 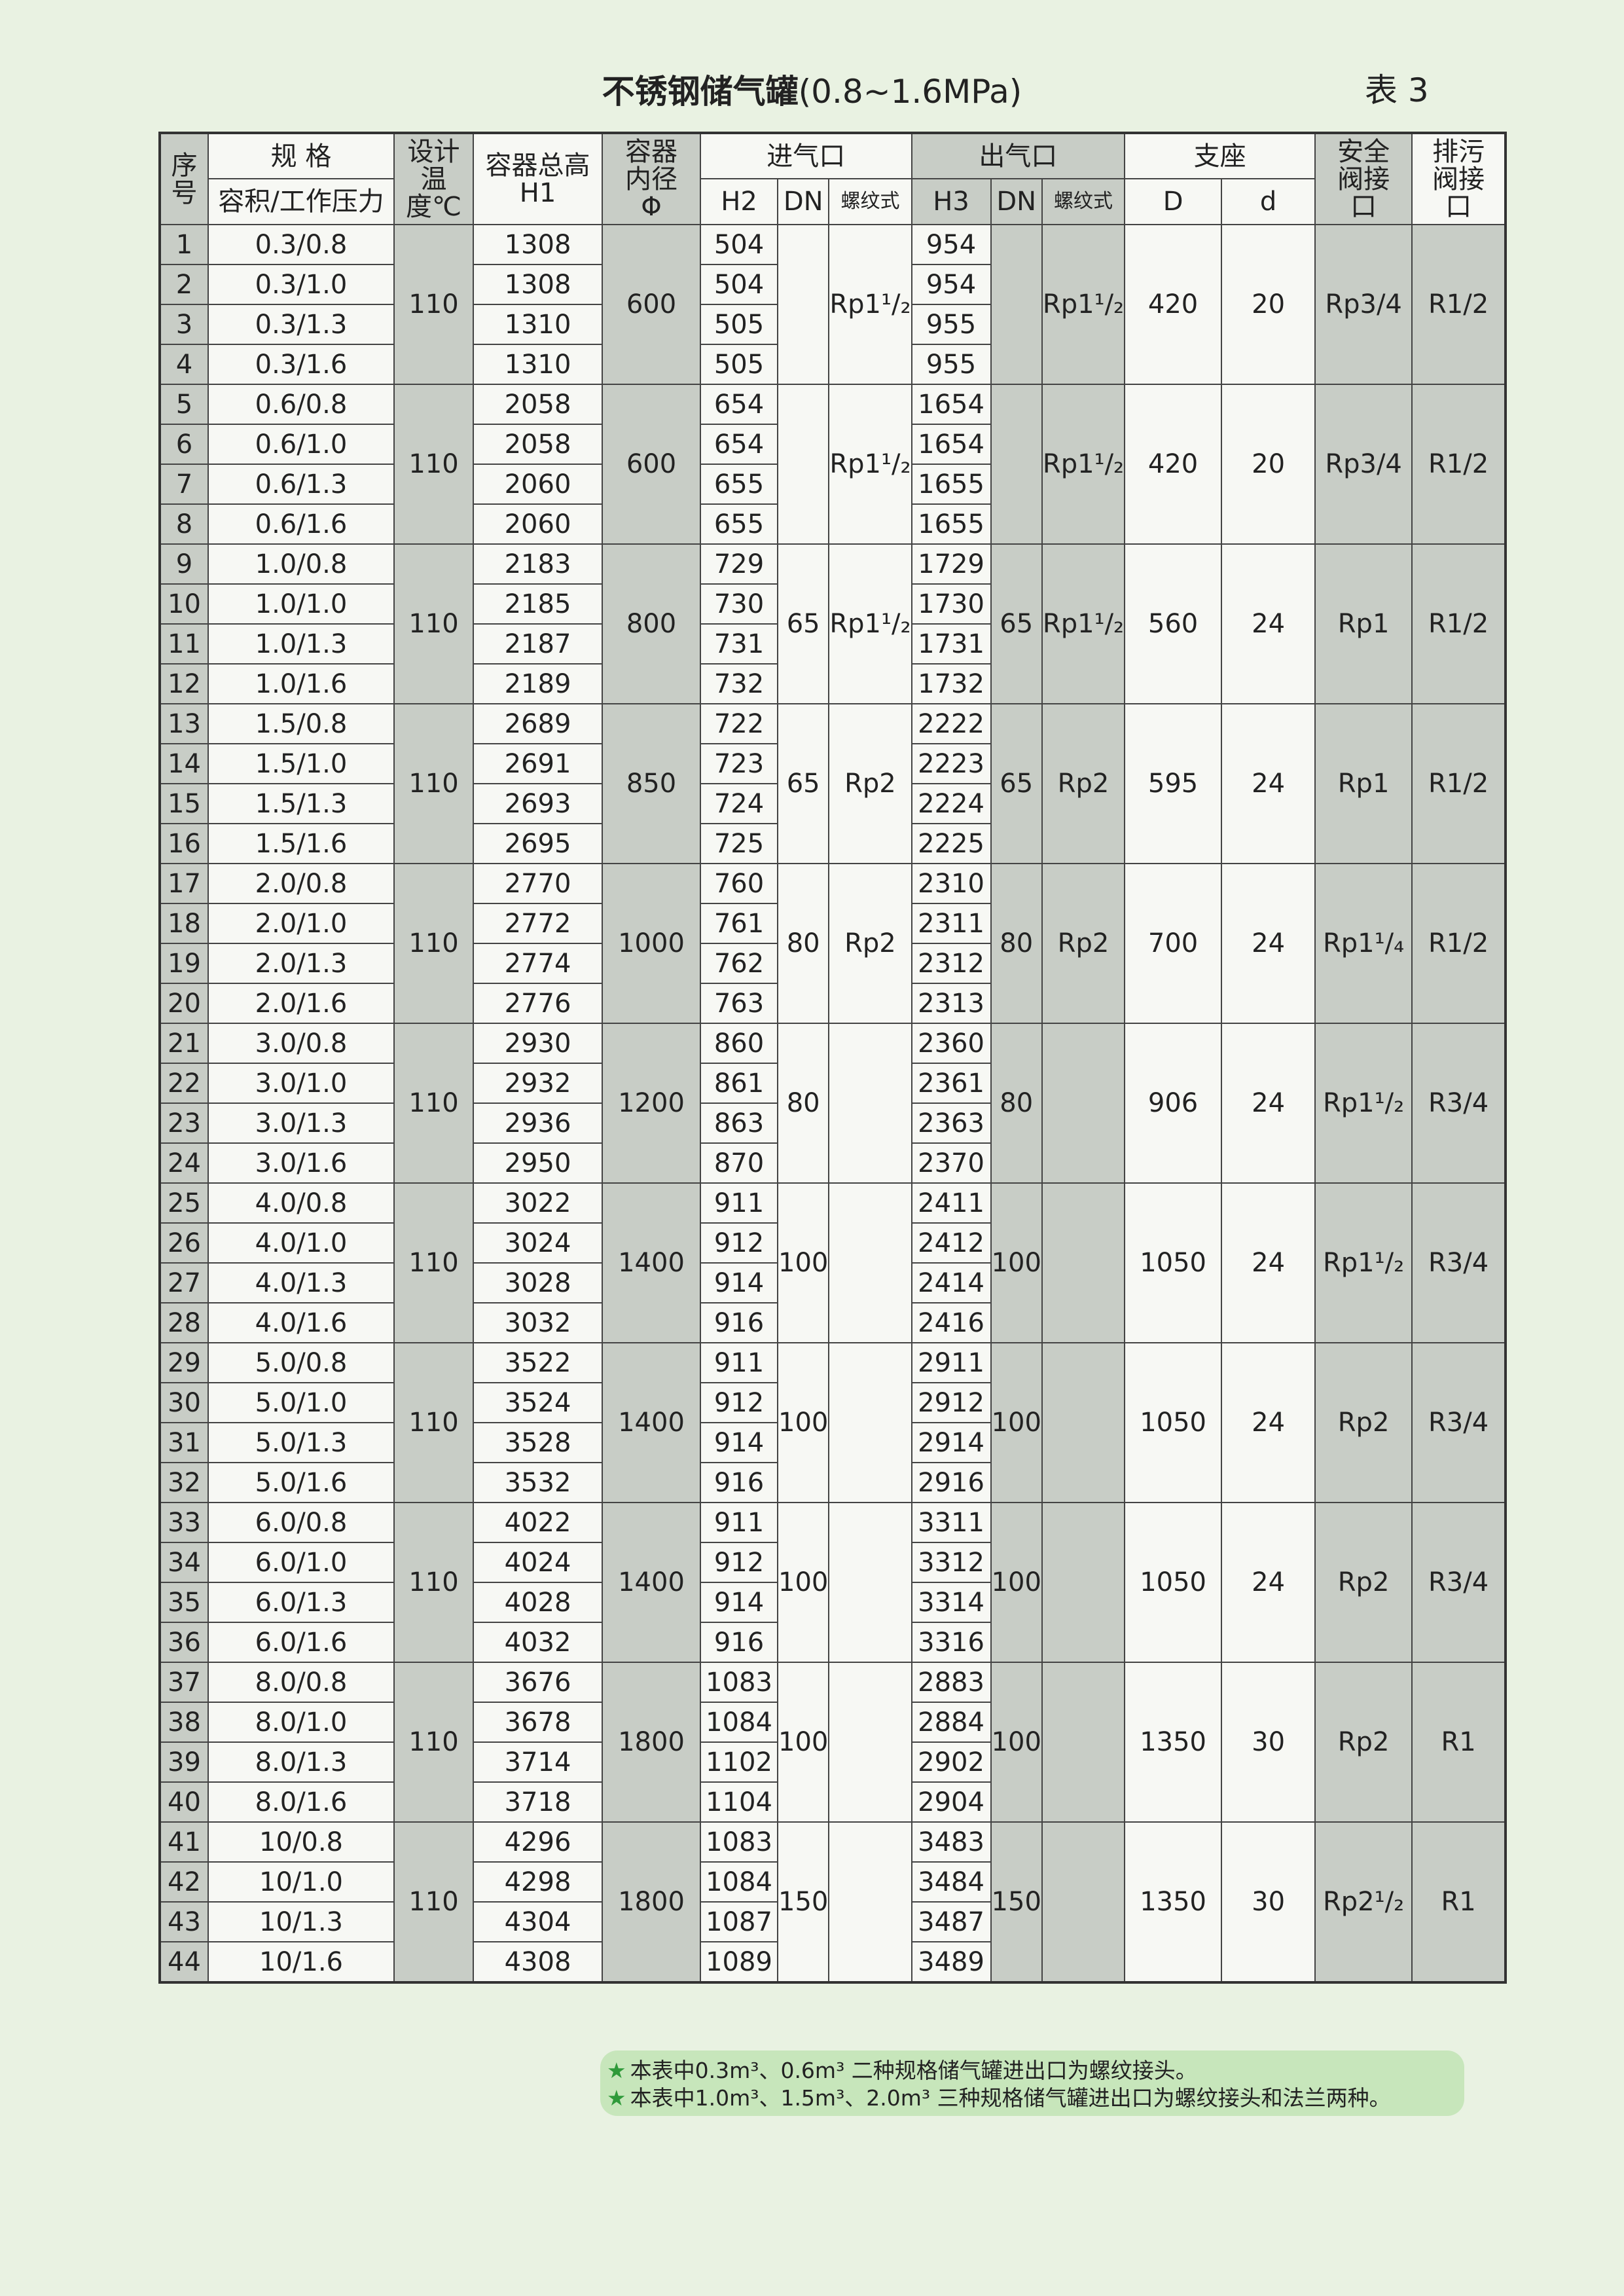 What do you see at coordinates (832, 763) in the screenshot?
I see `table-row: 14 1.5/1.0 2691 723 2223` at bounding box center [832, 763].